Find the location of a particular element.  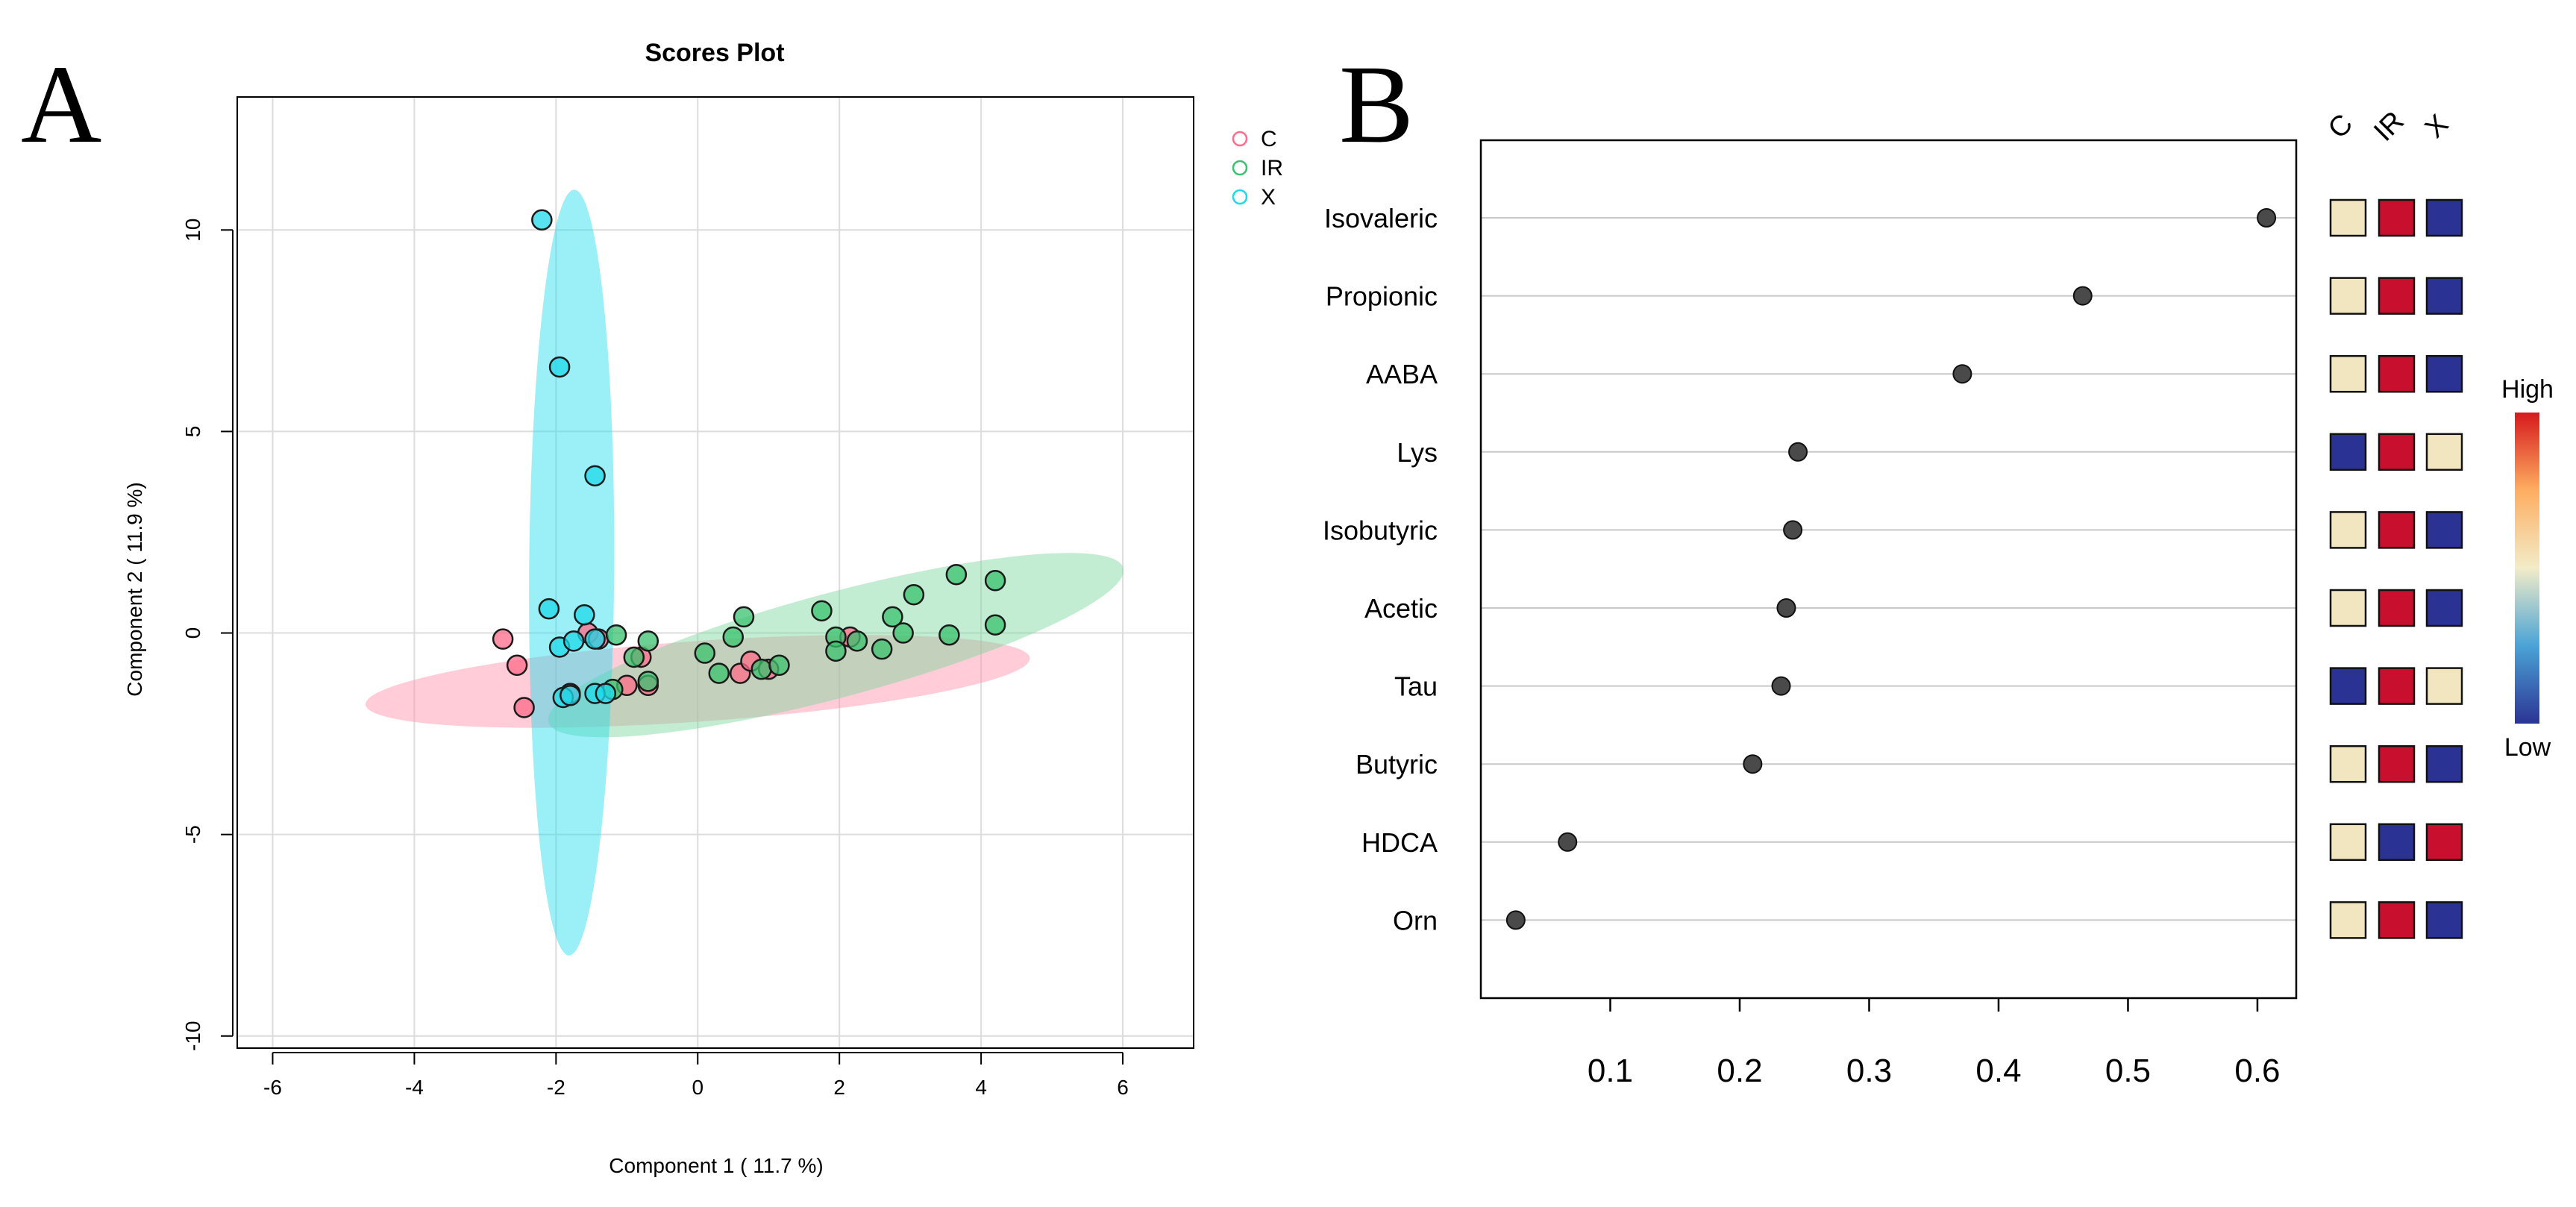

scores-y-axis: -10 -5 0 5 10 is located at coordinates (207, 635).